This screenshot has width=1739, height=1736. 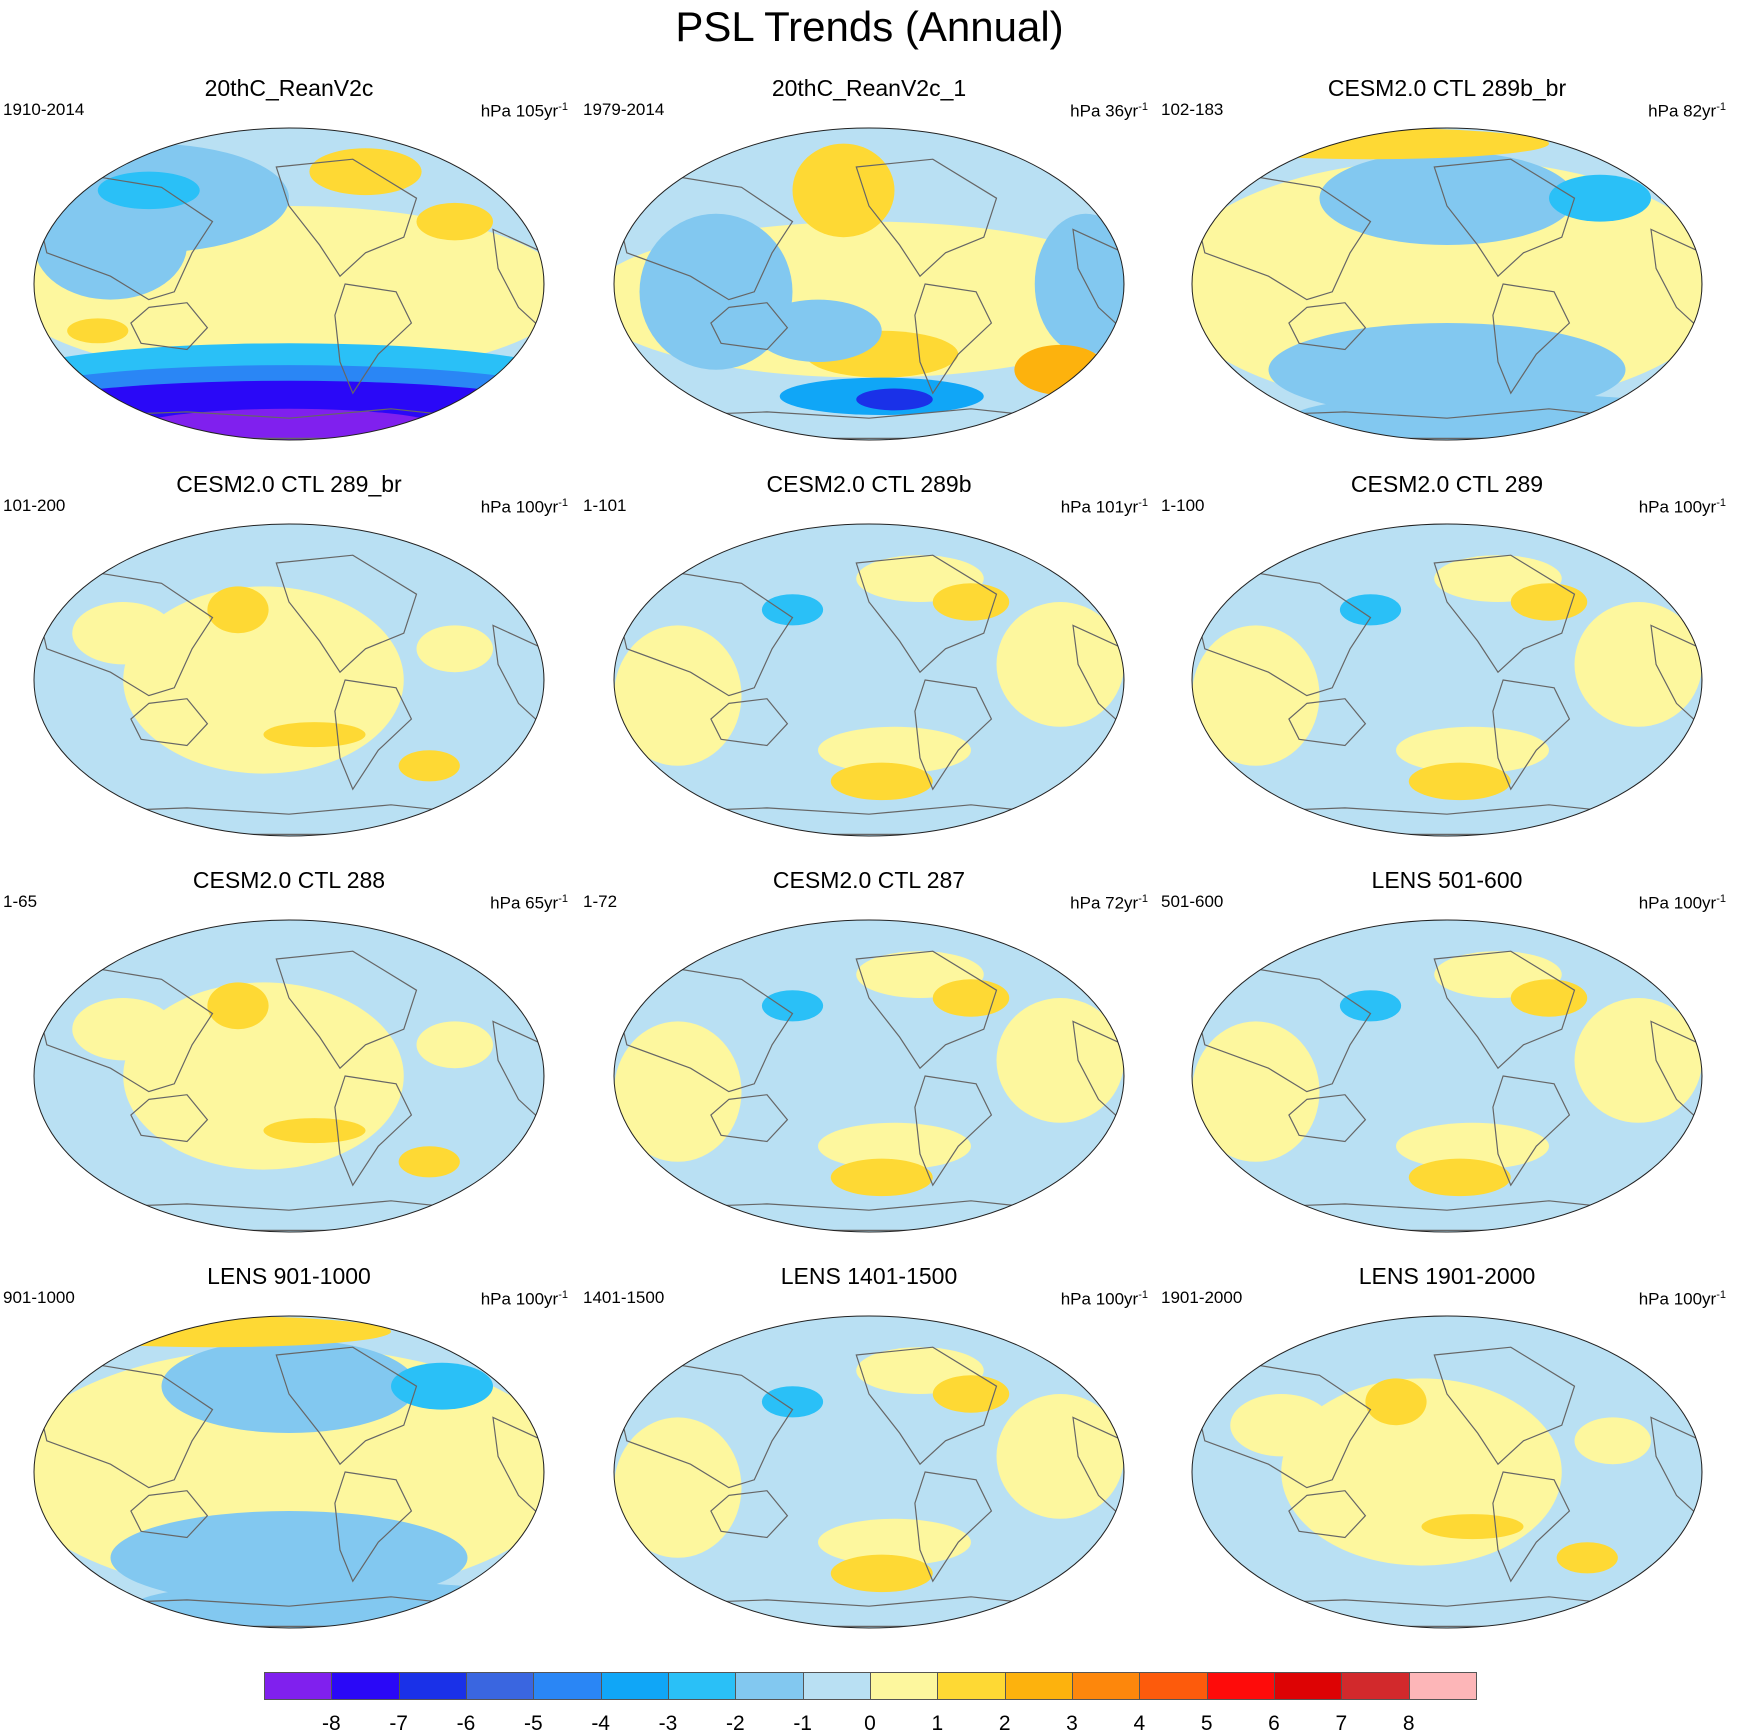 I want to click on map-panel-7: CESM2.0 CTL 288 1-65 hPa 65yr-1, so click(x=289, y=1063).